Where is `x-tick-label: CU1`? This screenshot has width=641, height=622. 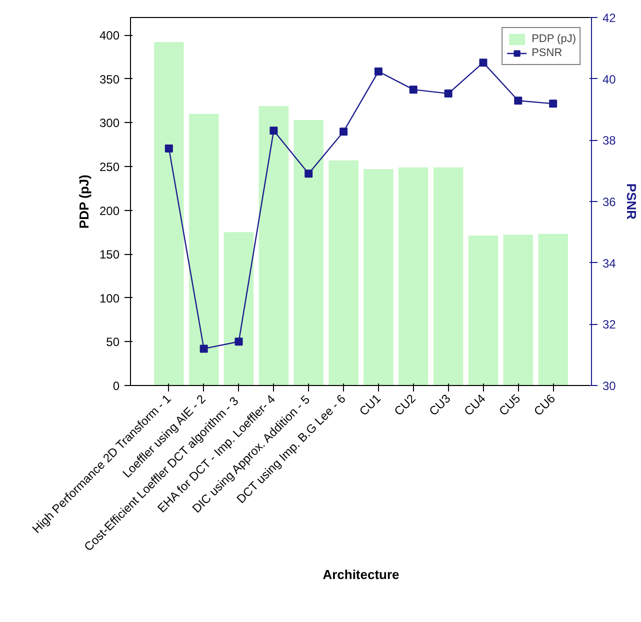
x-tick-label: CU1 is located at coordinates (370, 404).